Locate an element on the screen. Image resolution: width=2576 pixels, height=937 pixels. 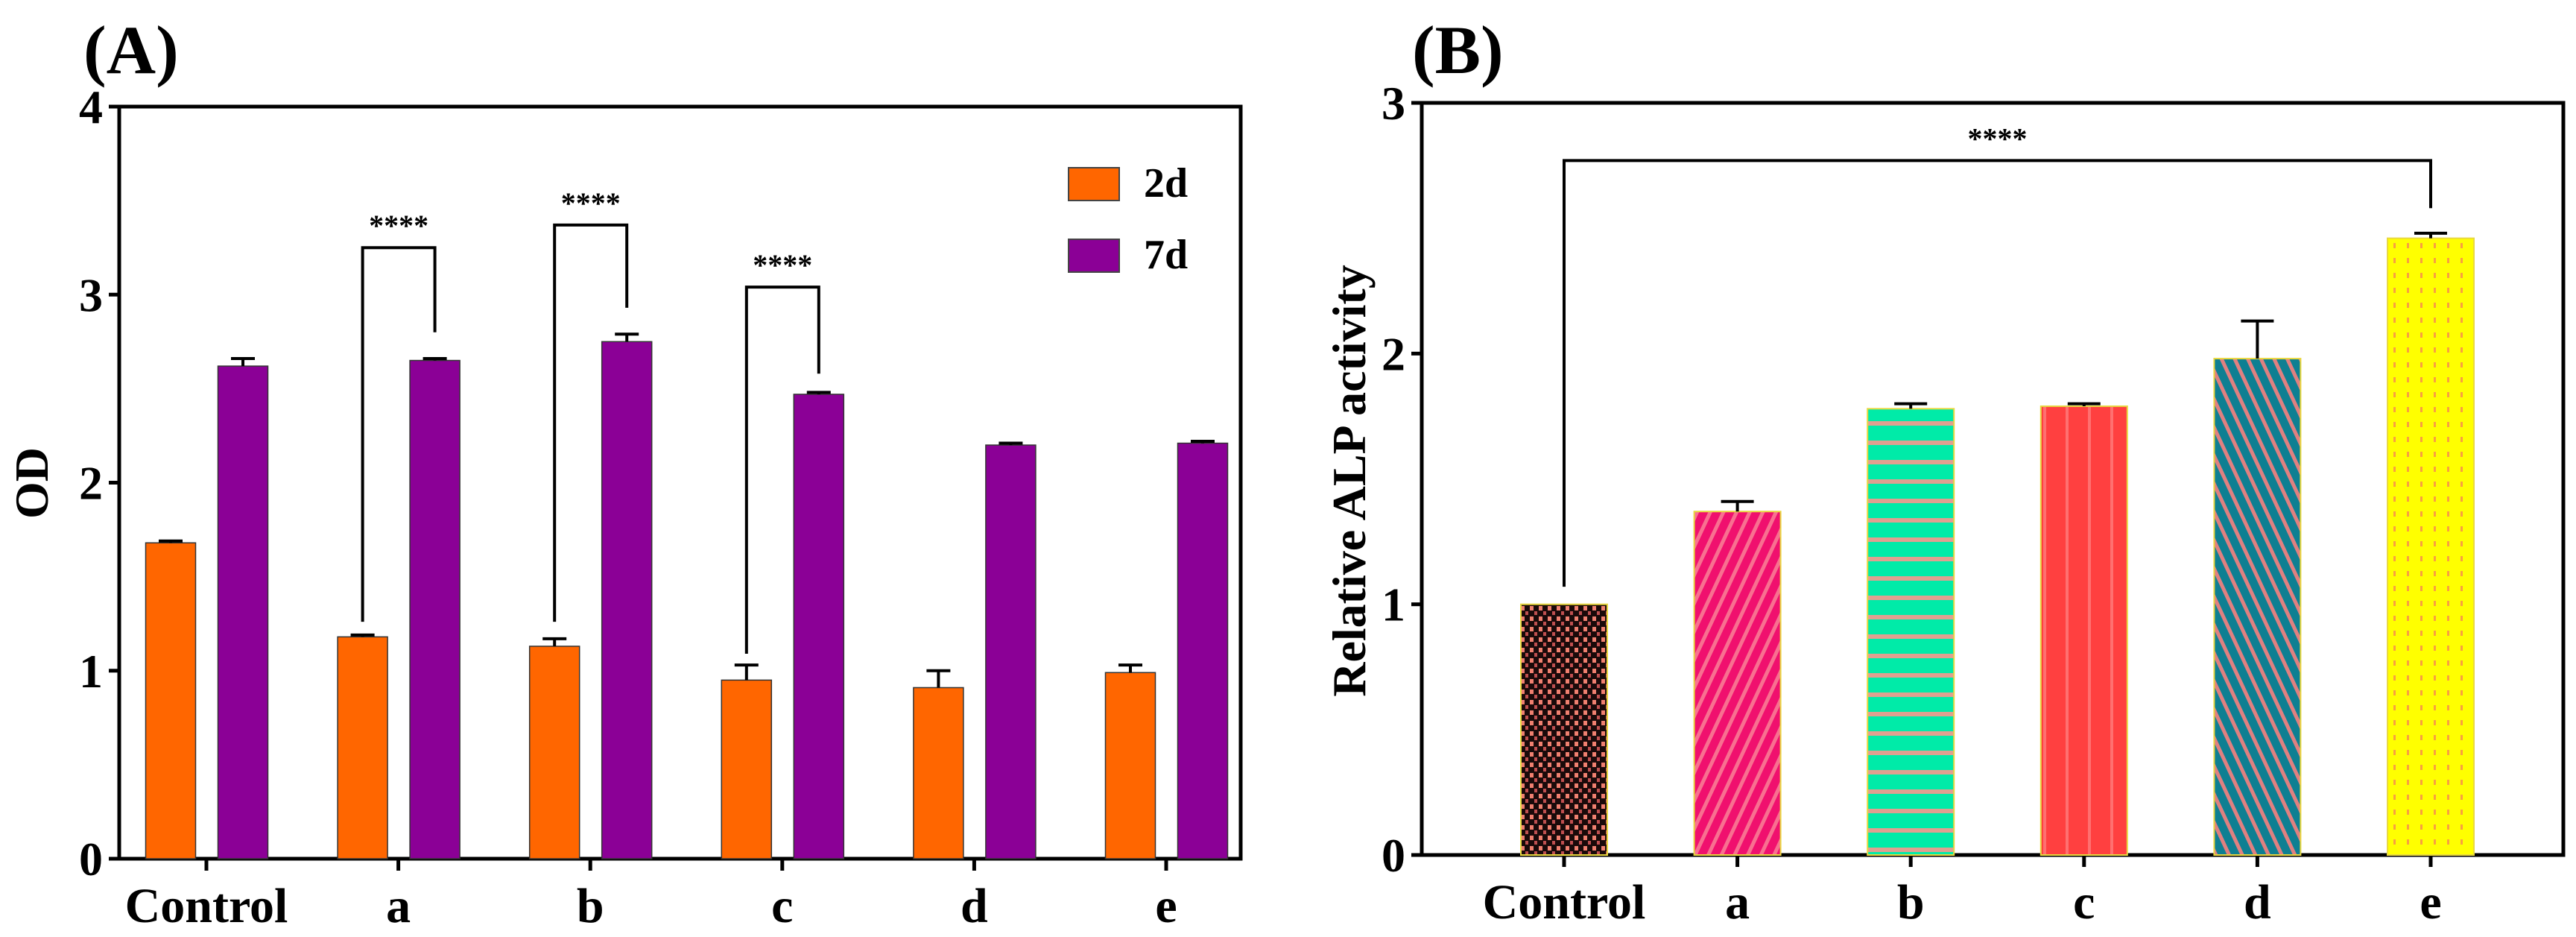
panel-b-y-axis-label: Relative ALP activity is located at coordinates (1349, 481).